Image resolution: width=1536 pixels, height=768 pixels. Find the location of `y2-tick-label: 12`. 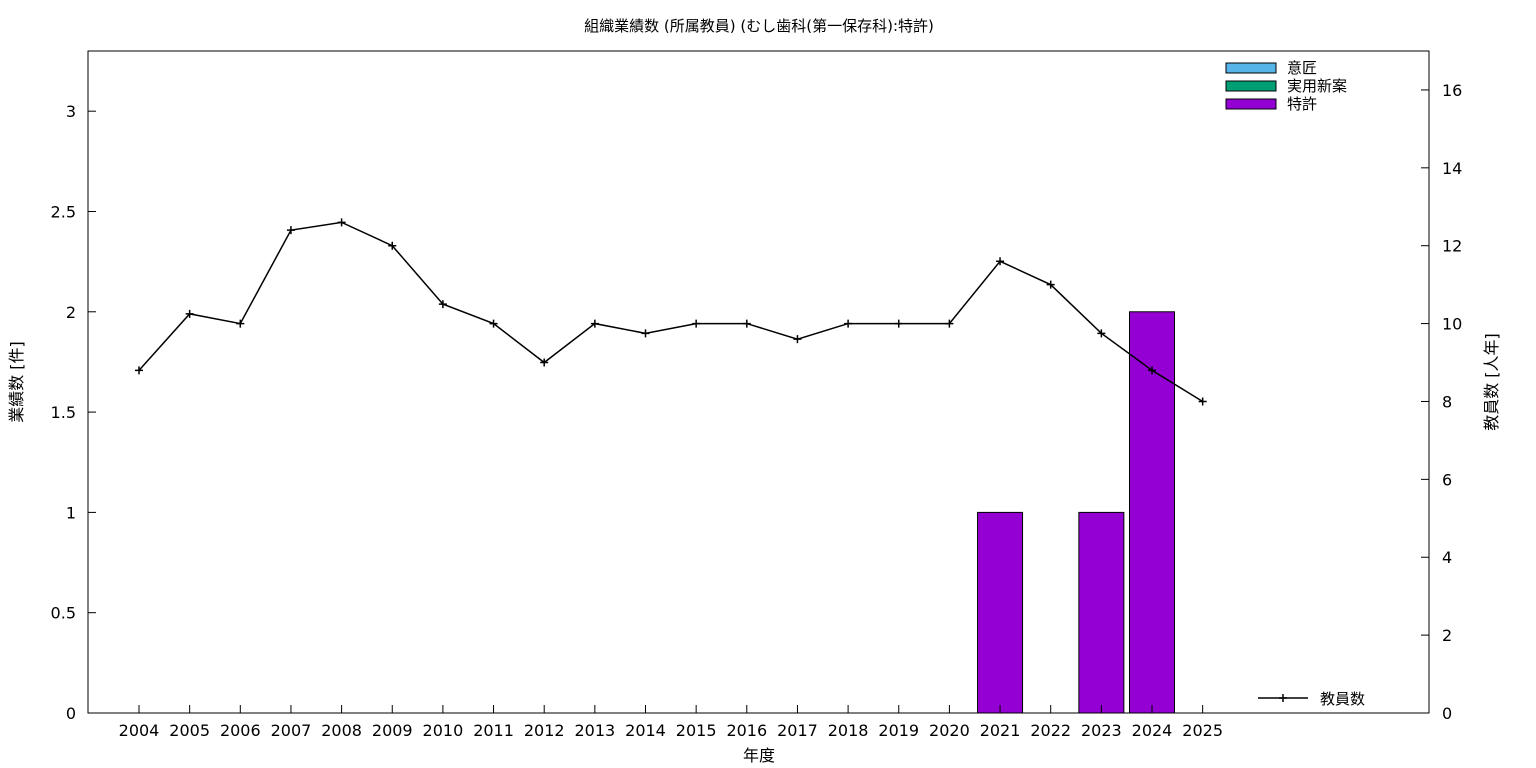

y2-tick-label: 12 is located at coordinates (1452, 246).